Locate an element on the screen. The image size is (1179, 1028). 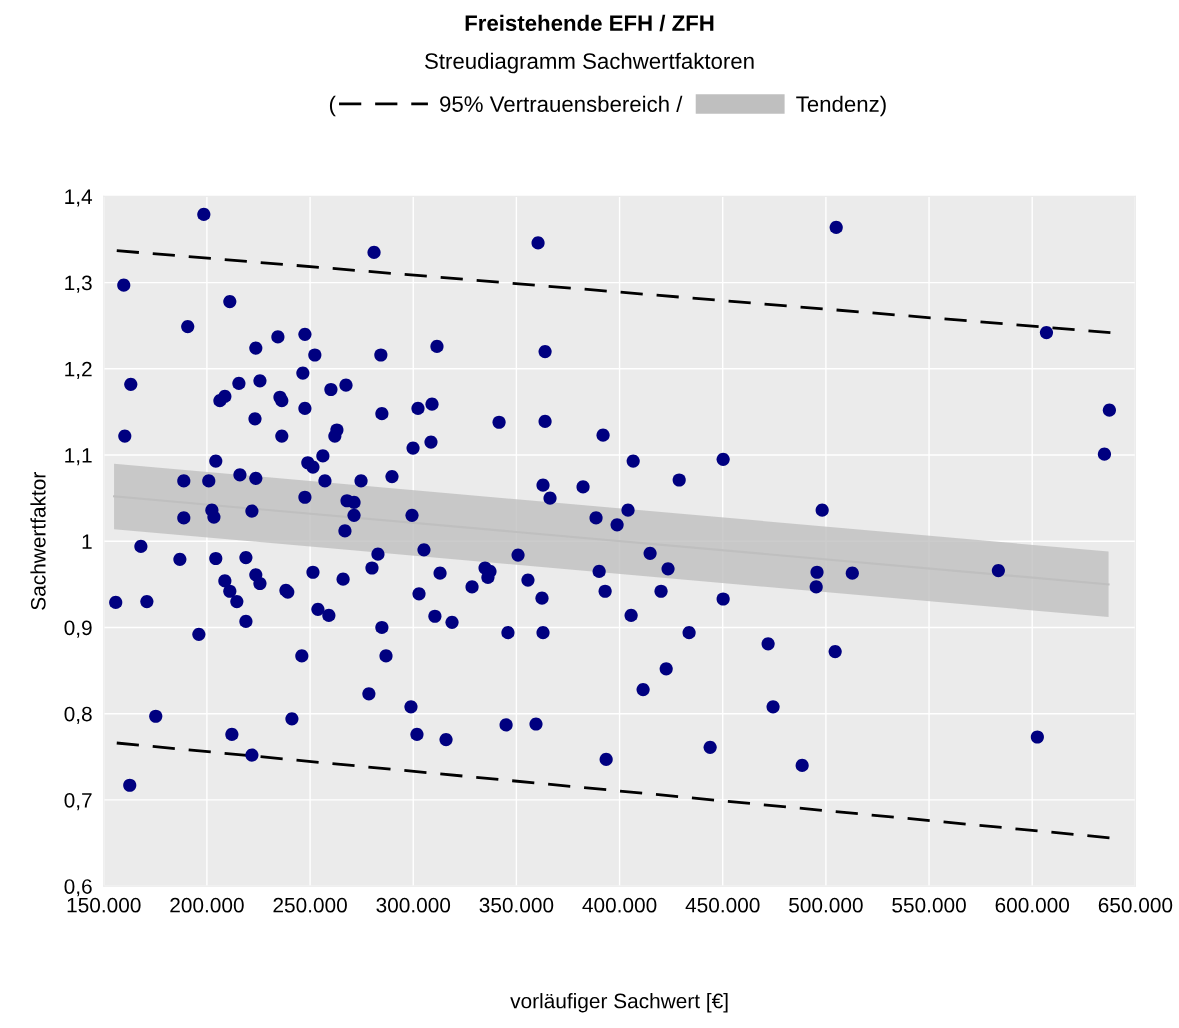
x-tick-label: 350.000 is located at coordinates (516, 905).